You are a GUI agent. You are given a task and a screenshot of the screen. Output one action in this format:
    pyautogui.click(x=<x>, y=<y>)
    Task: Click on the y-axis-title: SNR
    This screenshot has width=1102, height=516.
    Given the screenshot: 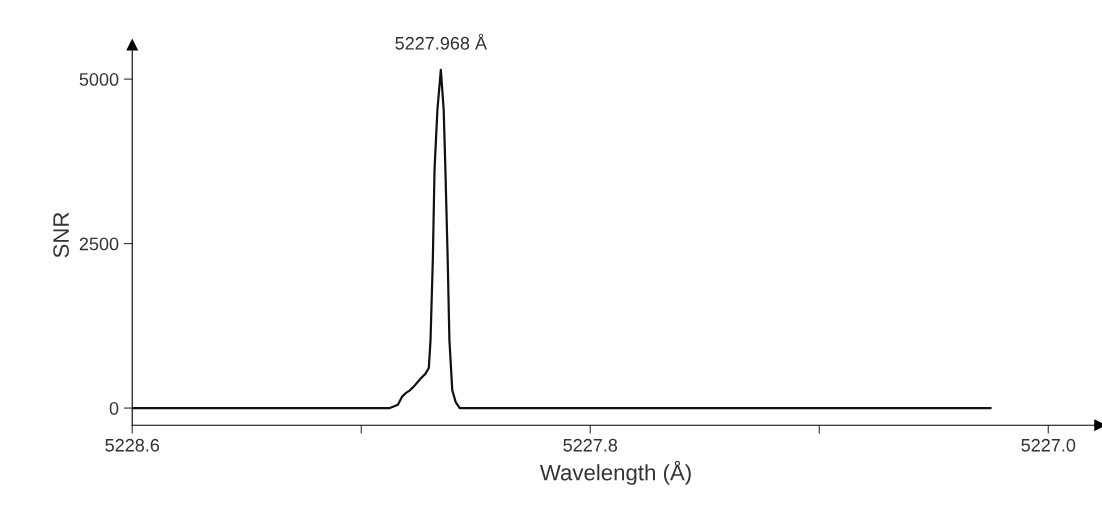 What is the action you would take?
    pyautogui.click(x=61, y=235)
    